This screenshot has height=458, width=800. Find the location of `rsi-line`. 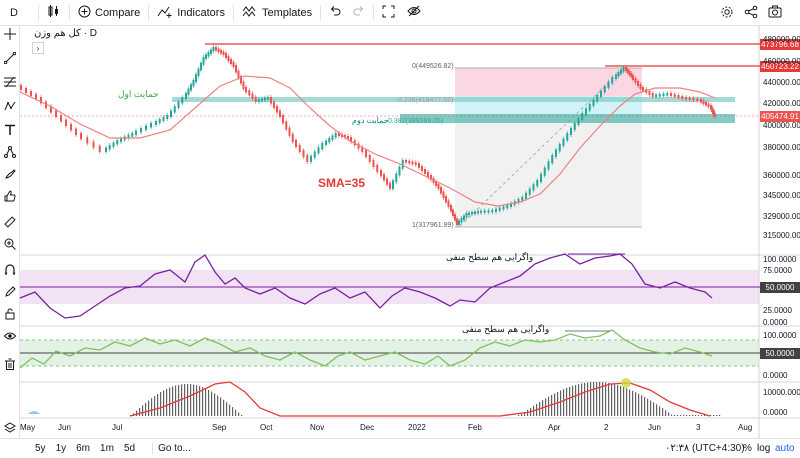

rsi-line is located at coordinates (366, 286).